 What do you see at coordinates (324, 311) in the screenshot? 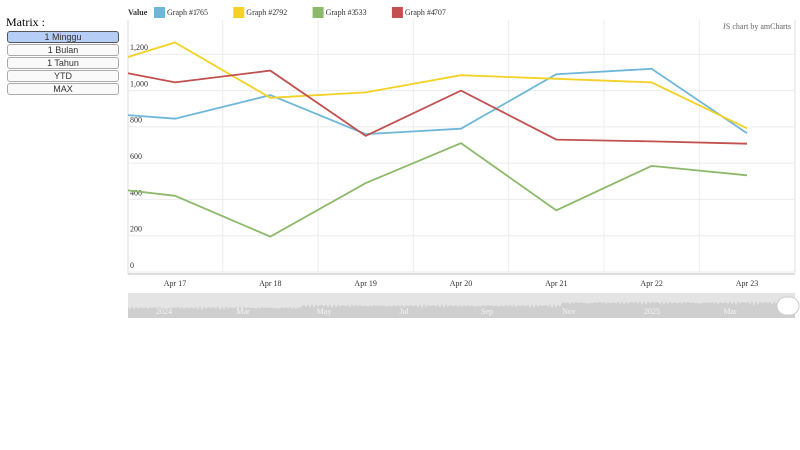
I see `navigator-label: May` at bounding box center [324, 311].